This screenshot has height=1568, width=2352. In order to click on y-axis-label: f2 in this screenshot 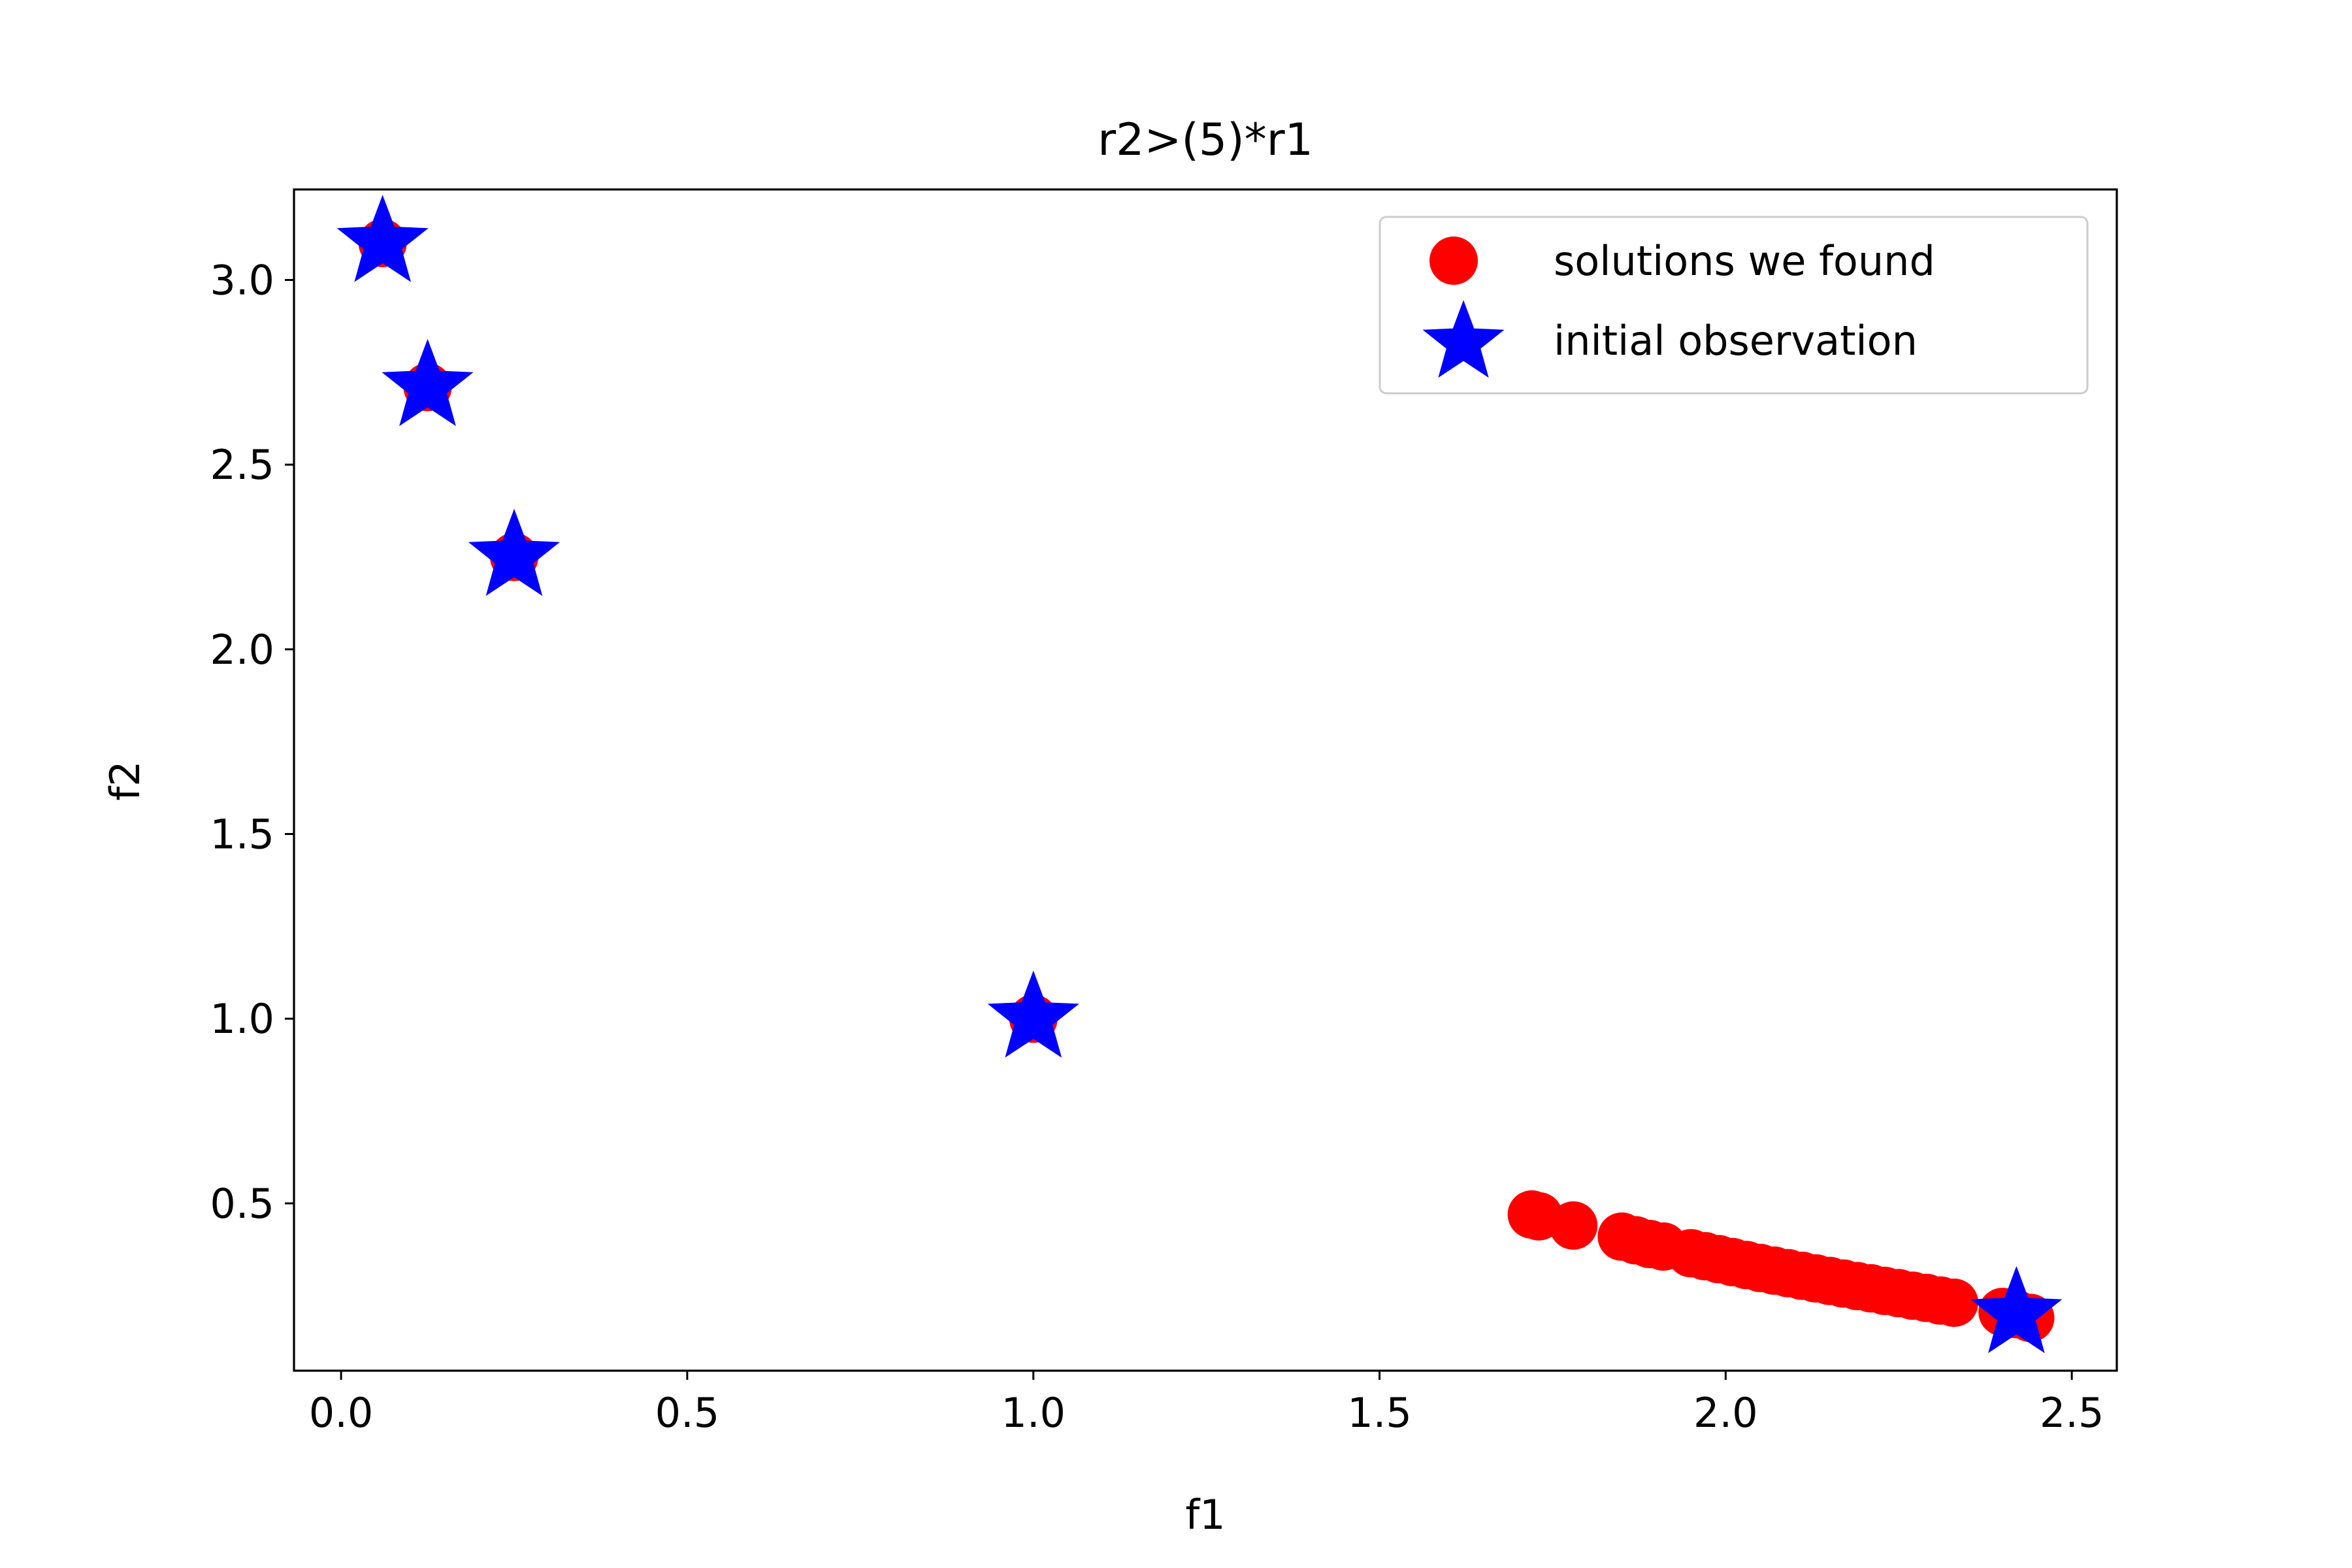, I will do `click(125, 780)`.